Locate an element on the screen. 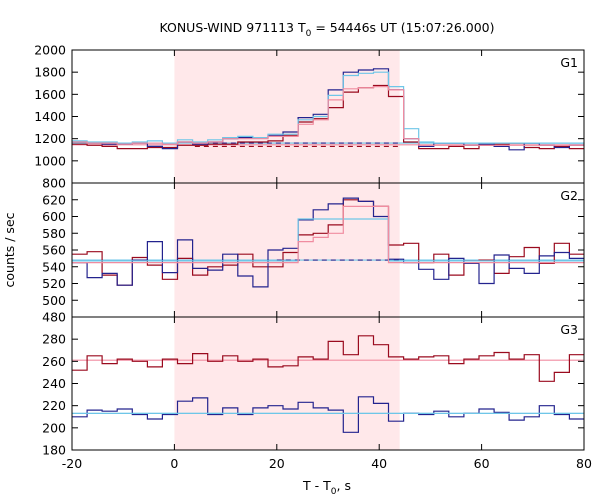 The width and height of the screenshot is (600, 500). y-tick-label: 180 is located at coordinates (54, 450).